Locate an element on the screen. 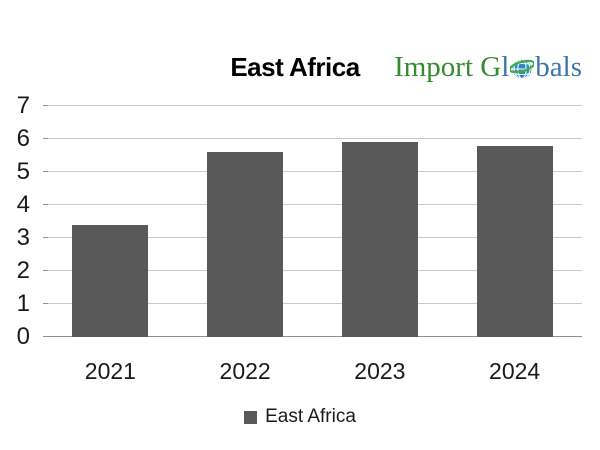 The width and height of the screenshot is (600, 450). legend: East Africa is located at coordinates (300, 417).